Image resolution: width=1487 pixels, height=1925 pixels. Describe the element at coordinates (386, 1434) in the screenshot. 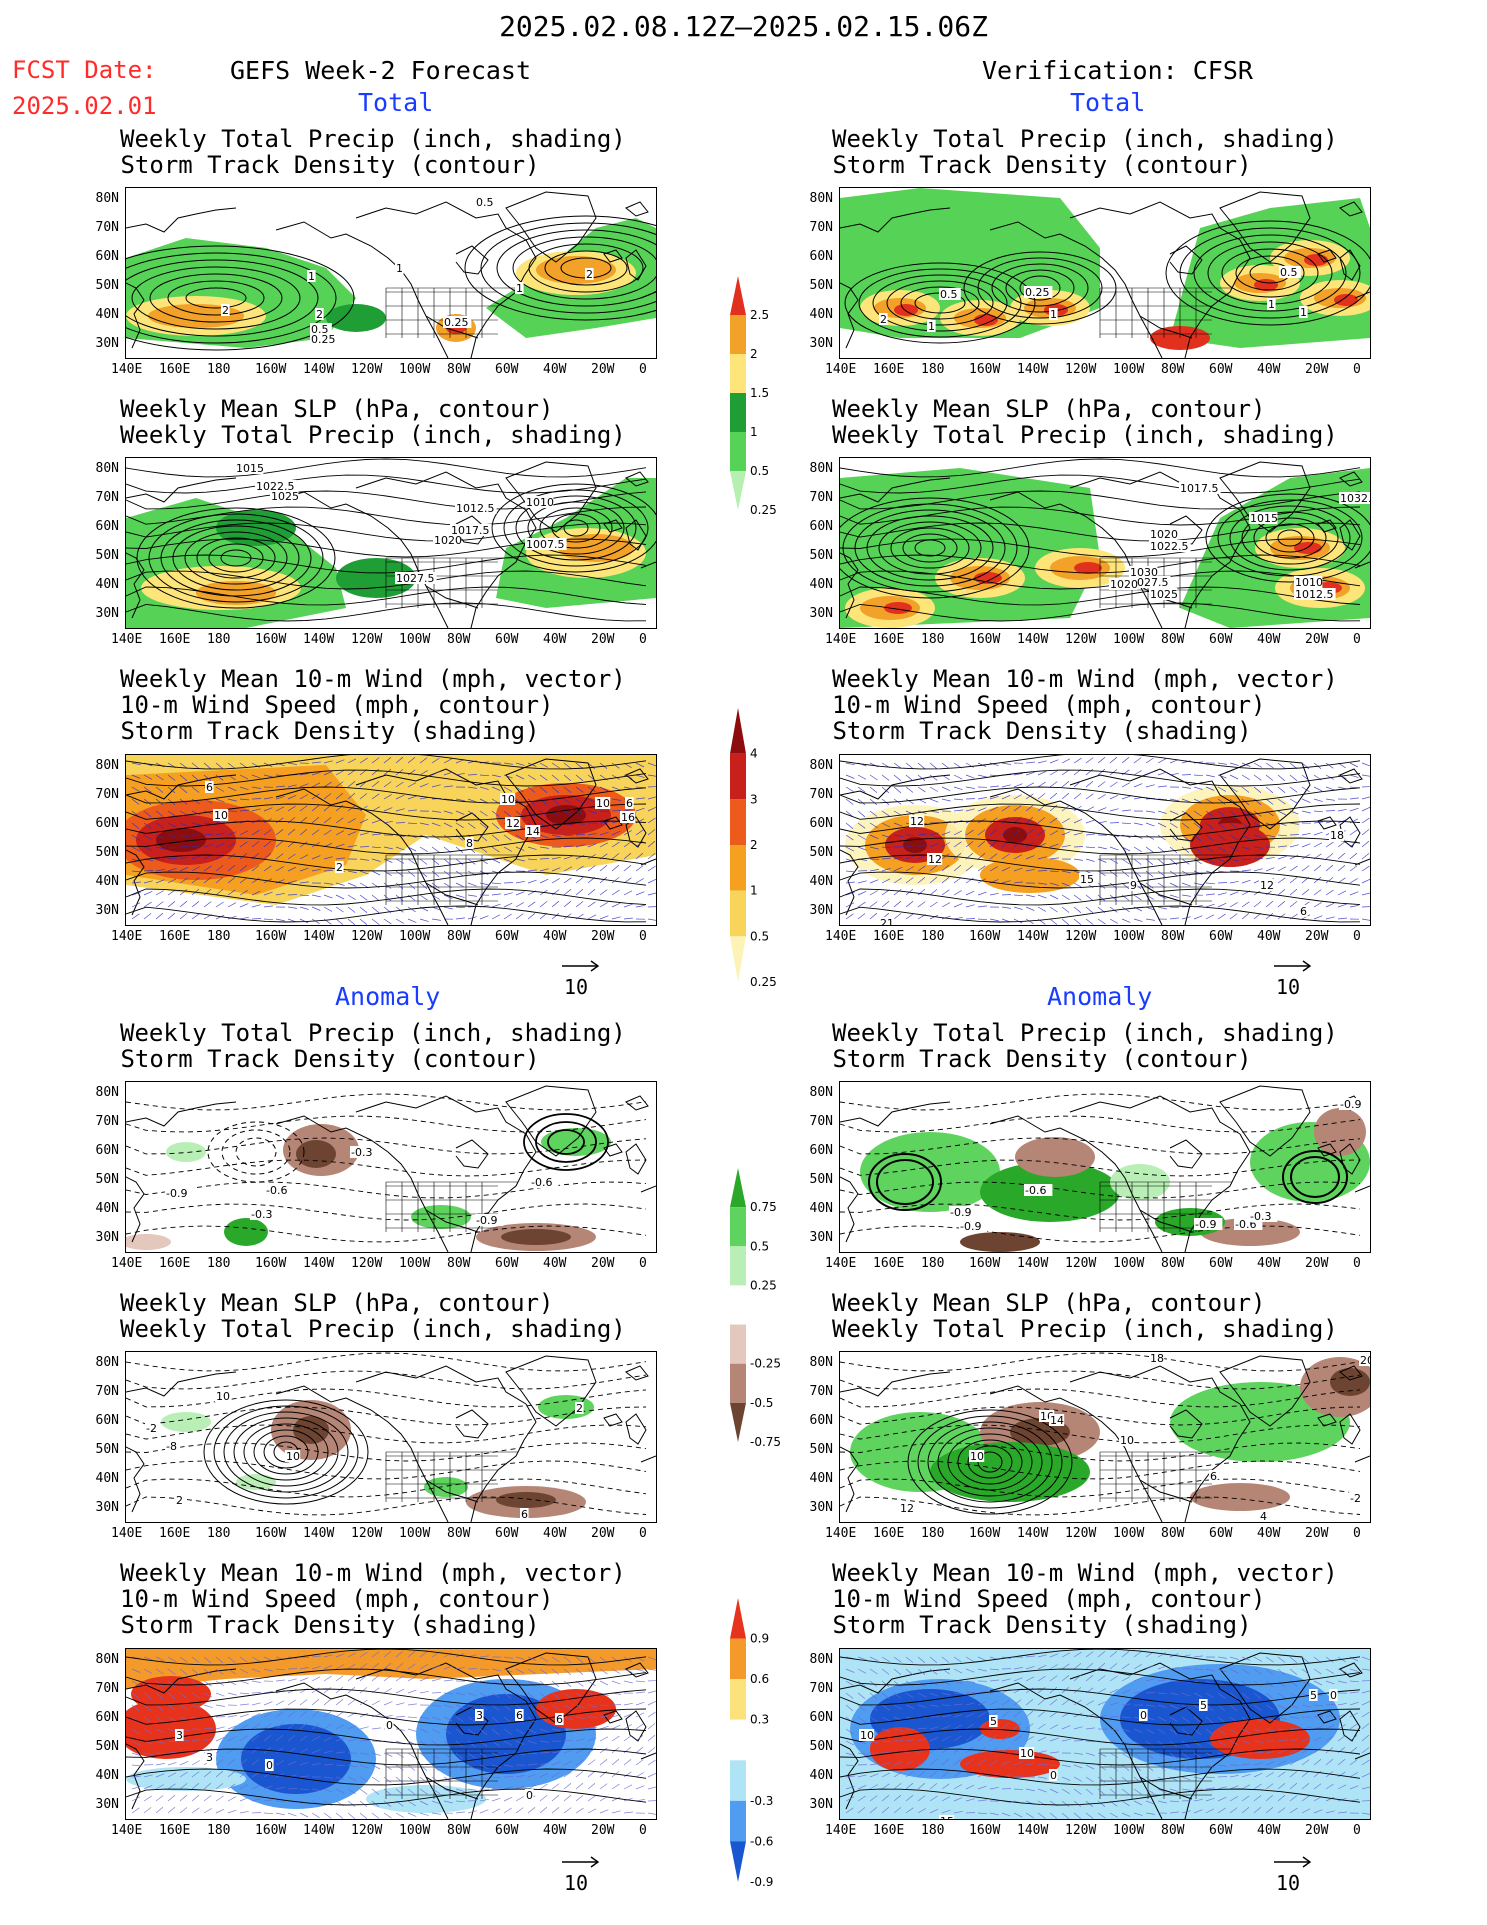

I see `contour-bands` at that location.